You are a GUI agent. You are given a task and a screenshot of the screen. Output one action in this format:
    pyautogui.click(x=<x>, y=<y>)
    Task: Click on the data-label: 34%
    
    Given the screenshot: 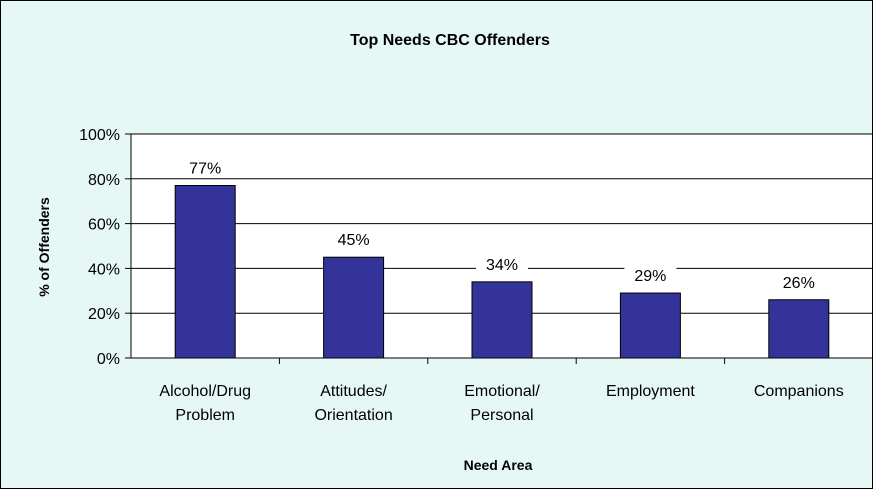 What is the action you would take?
    pyautogui.click(x=502, y=265)
    